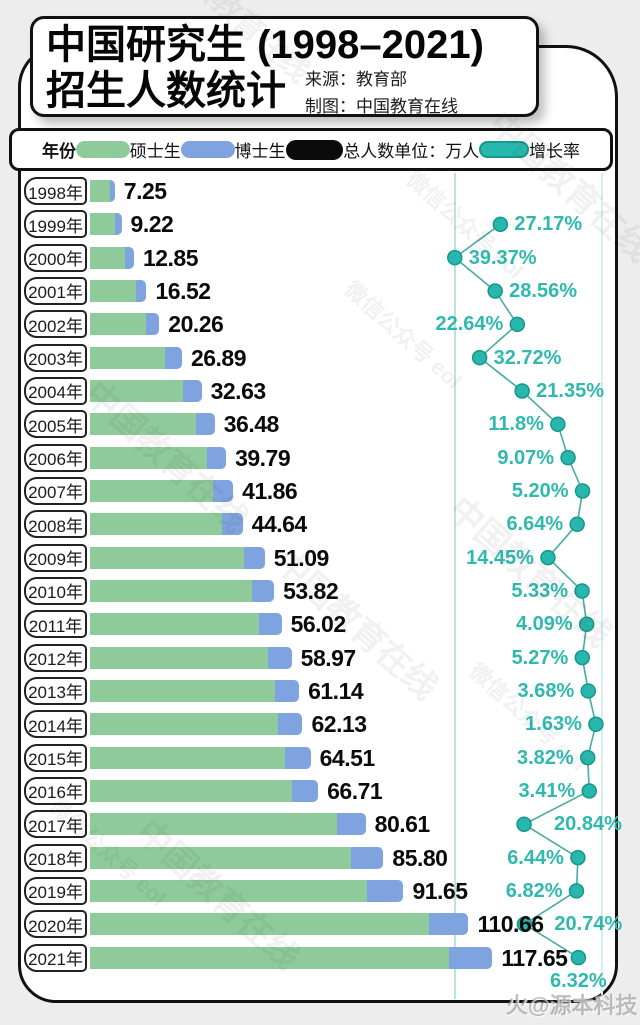  What do you see at coordinates (440, 890) in the screenshot?
I see `total-value-label: 91.65` at bounding box center [440, 890].